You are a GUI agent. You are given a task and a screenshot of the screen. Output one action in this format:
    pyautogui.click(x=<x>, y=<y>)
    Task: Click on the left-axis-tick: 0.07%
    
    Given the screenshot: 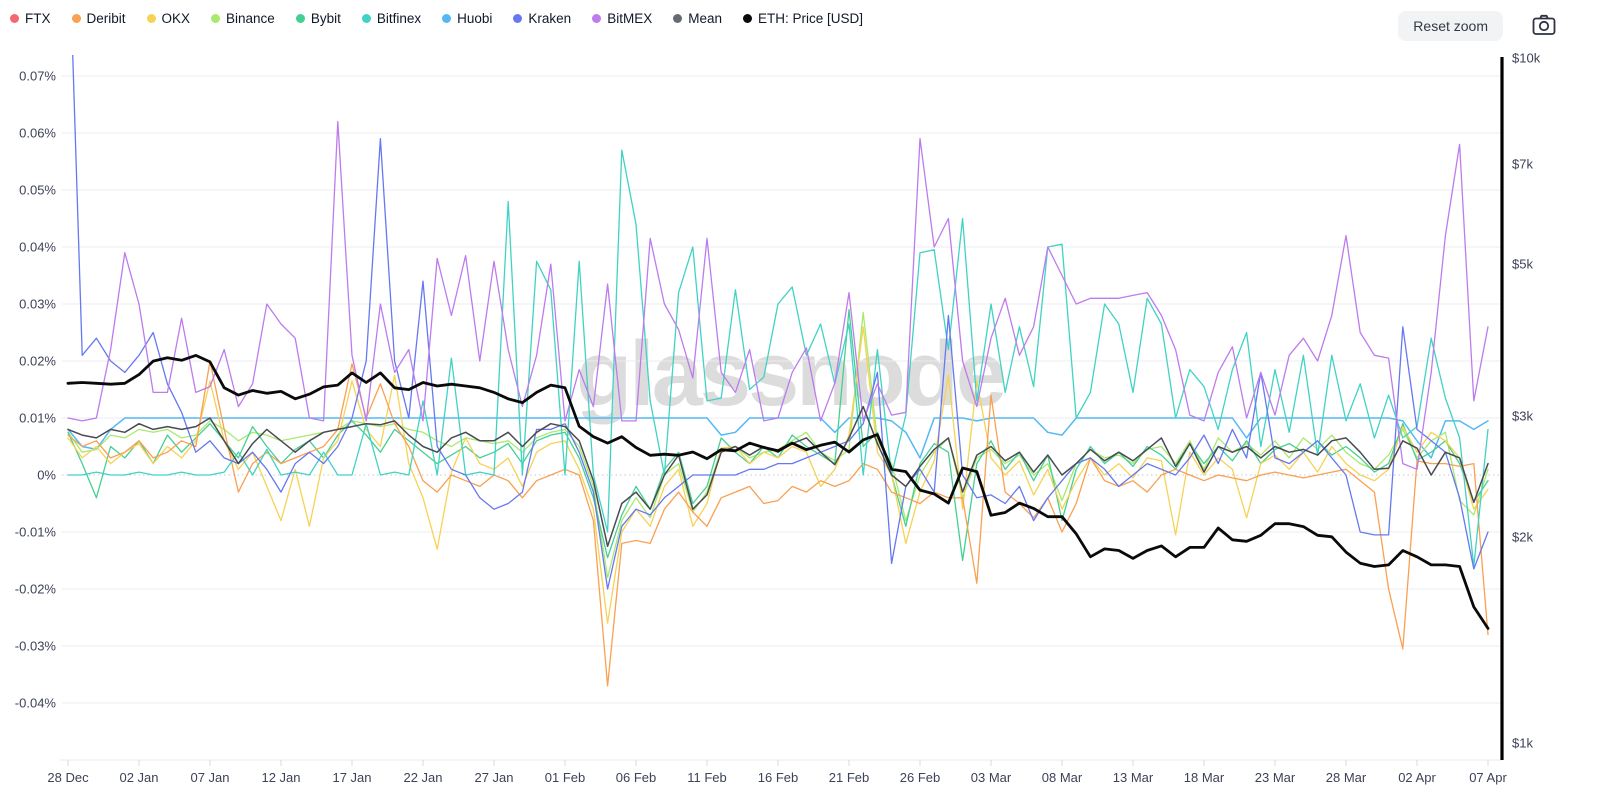 What is the action you would take?
    pyautogui.click(x=37, y=76)
    